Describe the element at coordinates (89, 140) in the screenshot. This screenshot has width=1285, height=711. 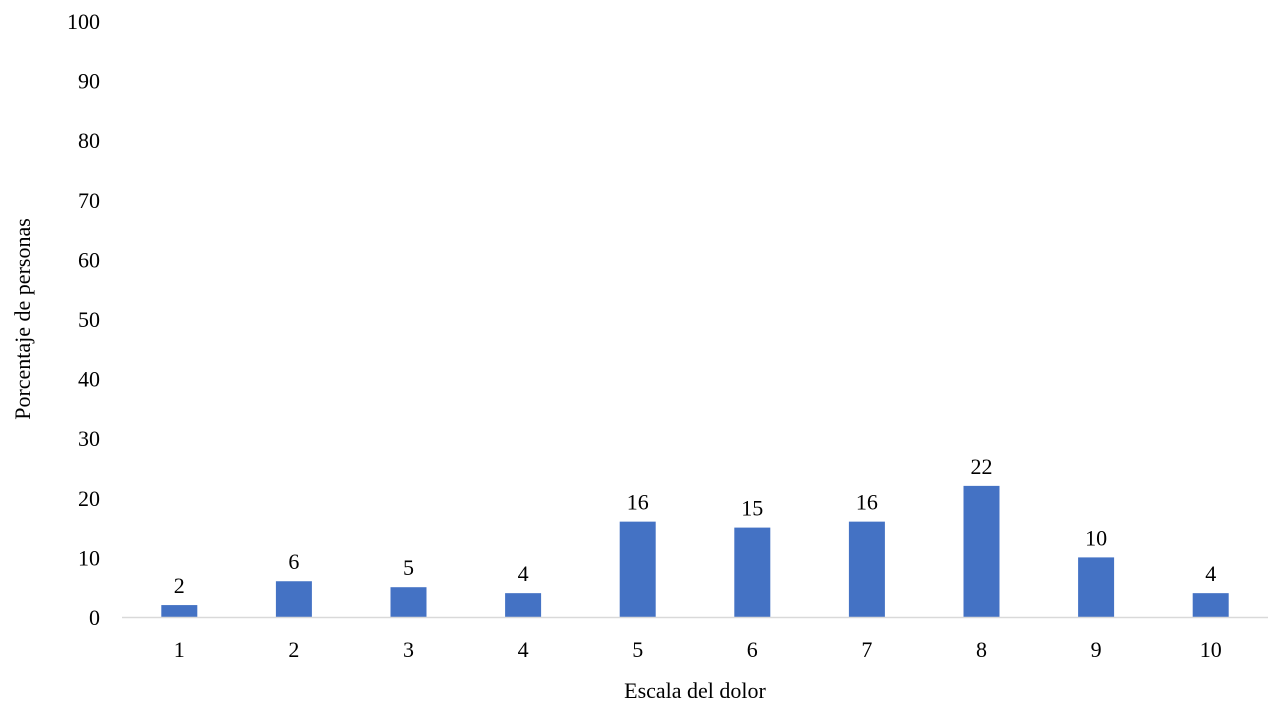
I see `y-tick-label: 80` at that location.